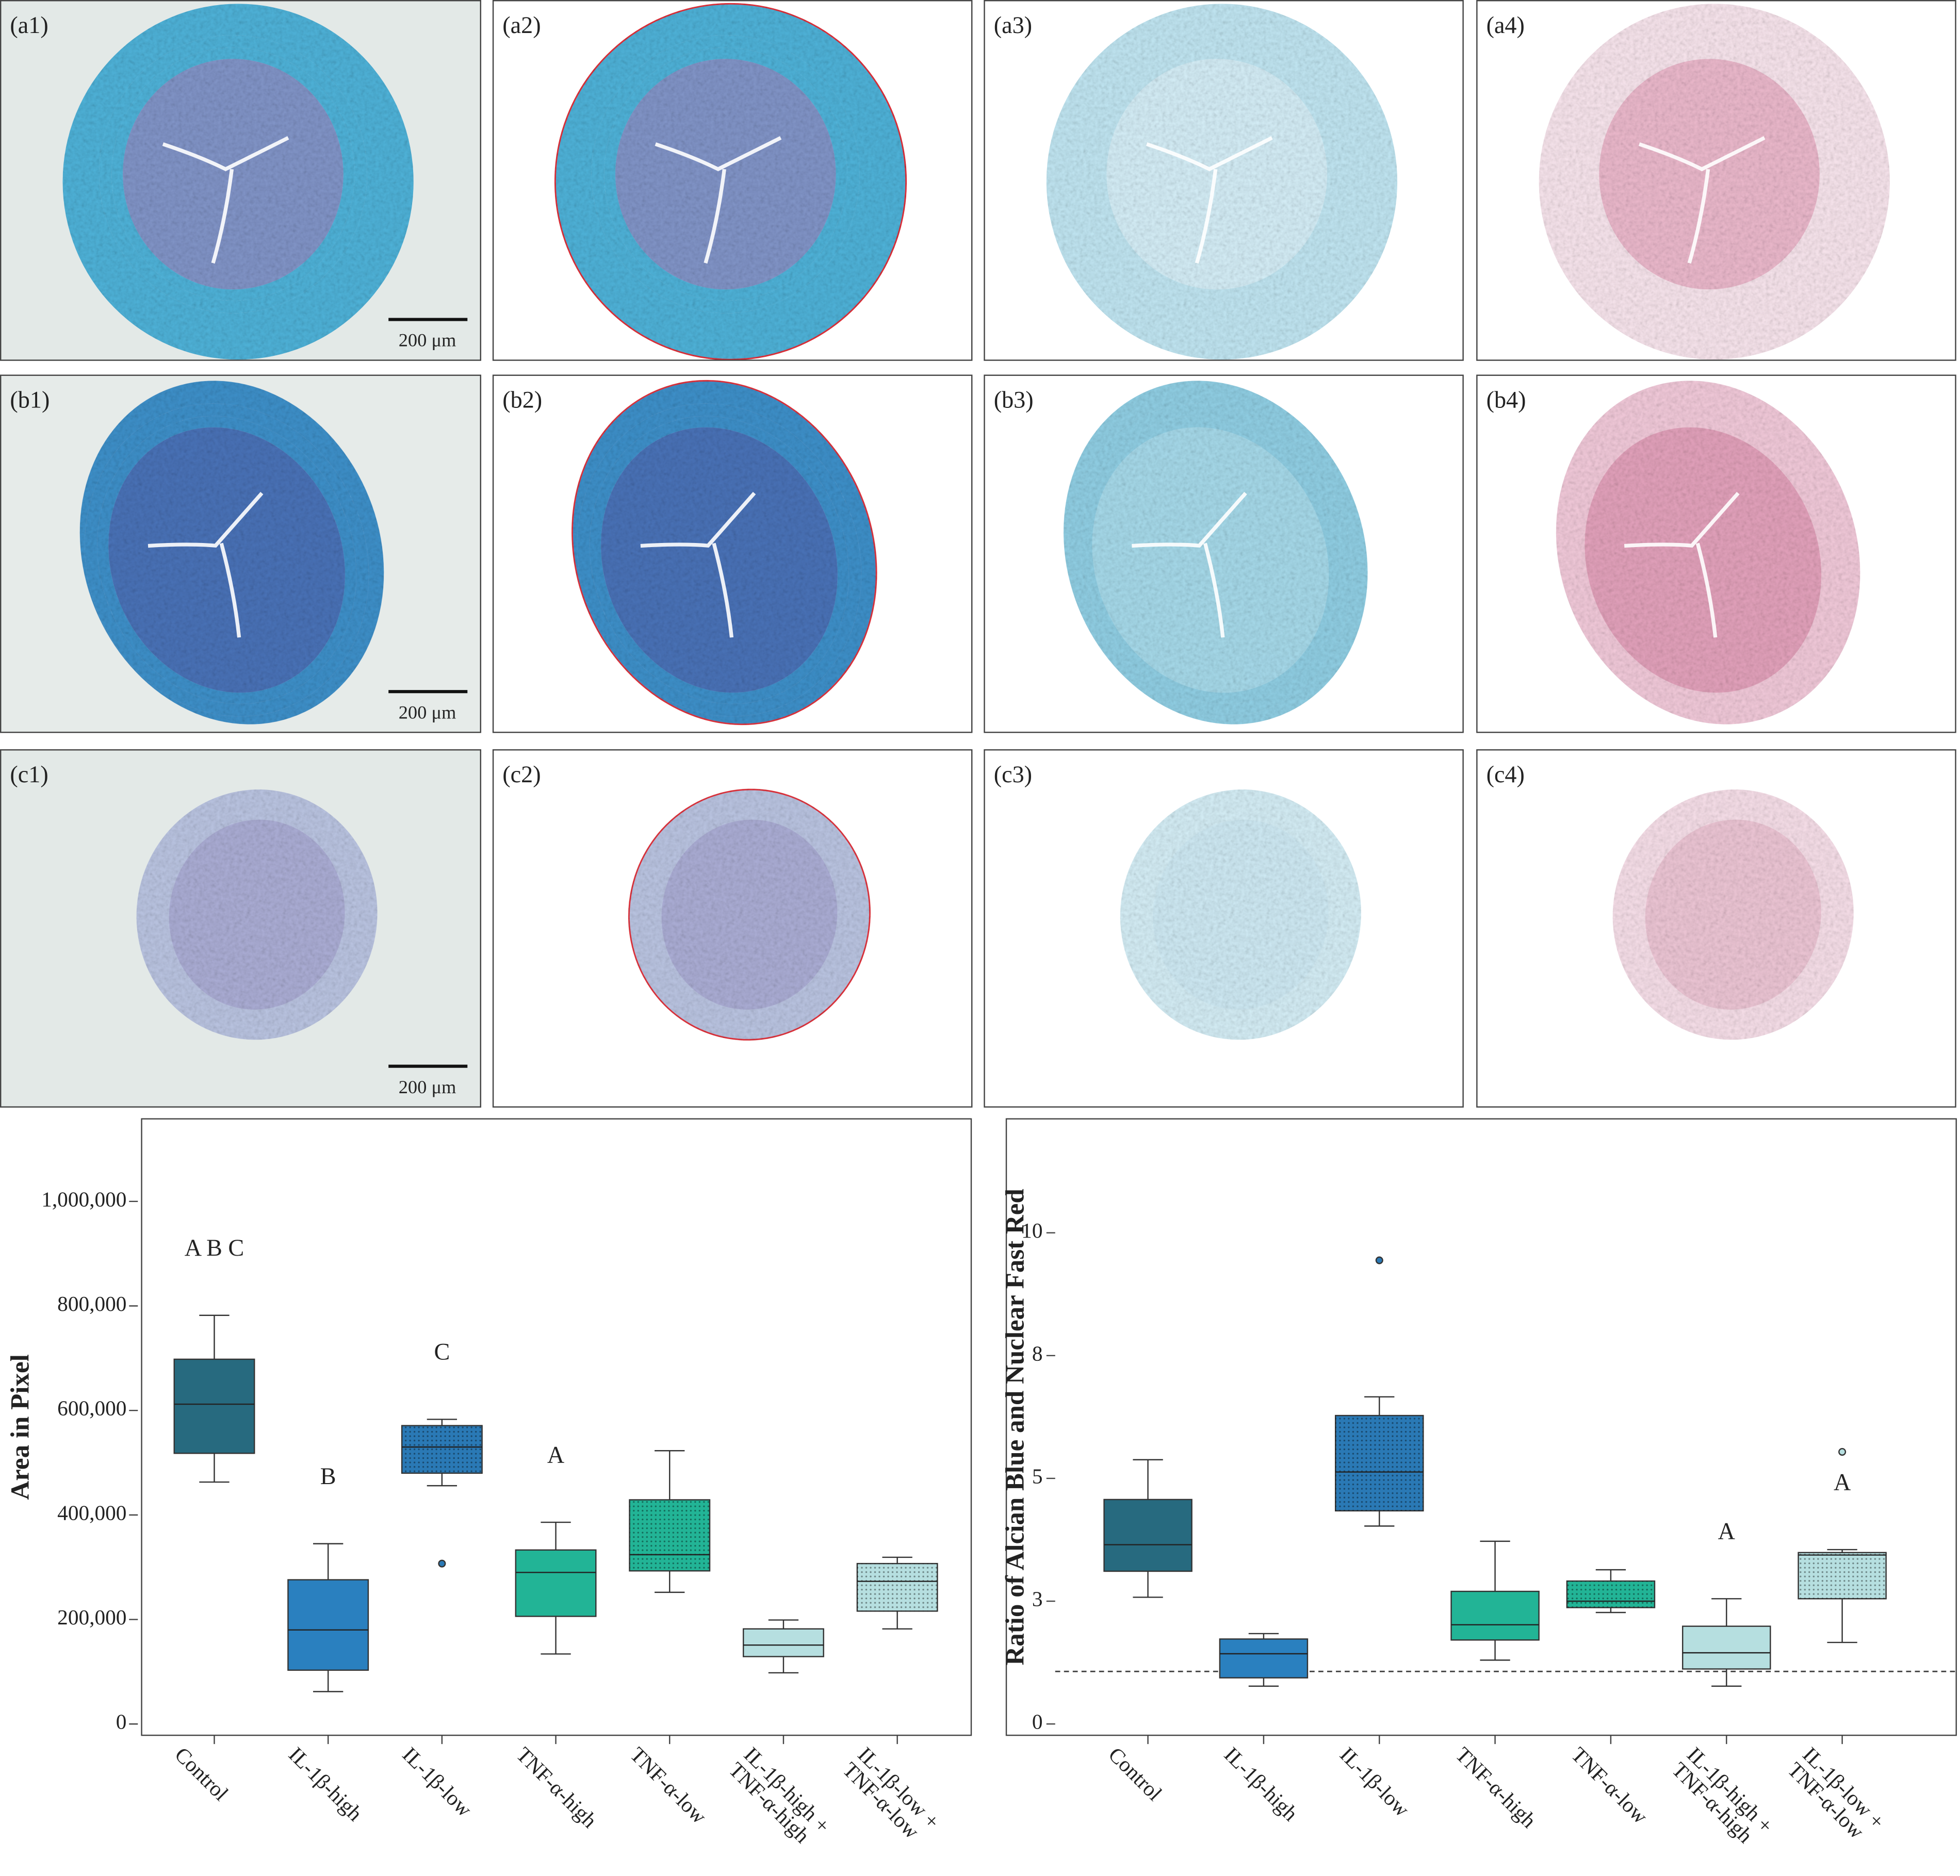 This screenshot has height=1876, width=1960. I want to click on x-tick-label-group: IL-1β-high + TNF-α-high, so click(780, 1795).